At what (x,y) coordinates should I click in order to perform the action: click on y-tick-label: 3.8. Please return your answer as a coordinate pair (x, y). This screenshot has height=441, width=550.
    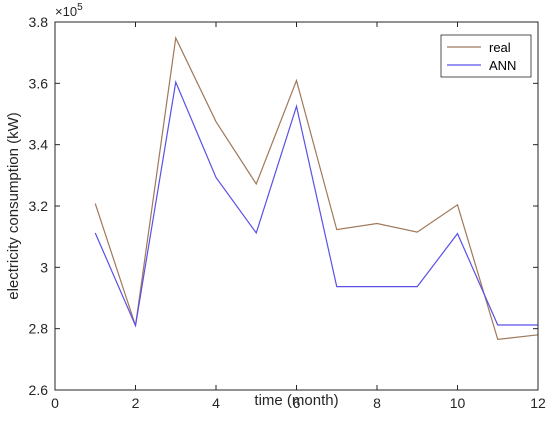
    Looking at the image, I should click on (39, 22).